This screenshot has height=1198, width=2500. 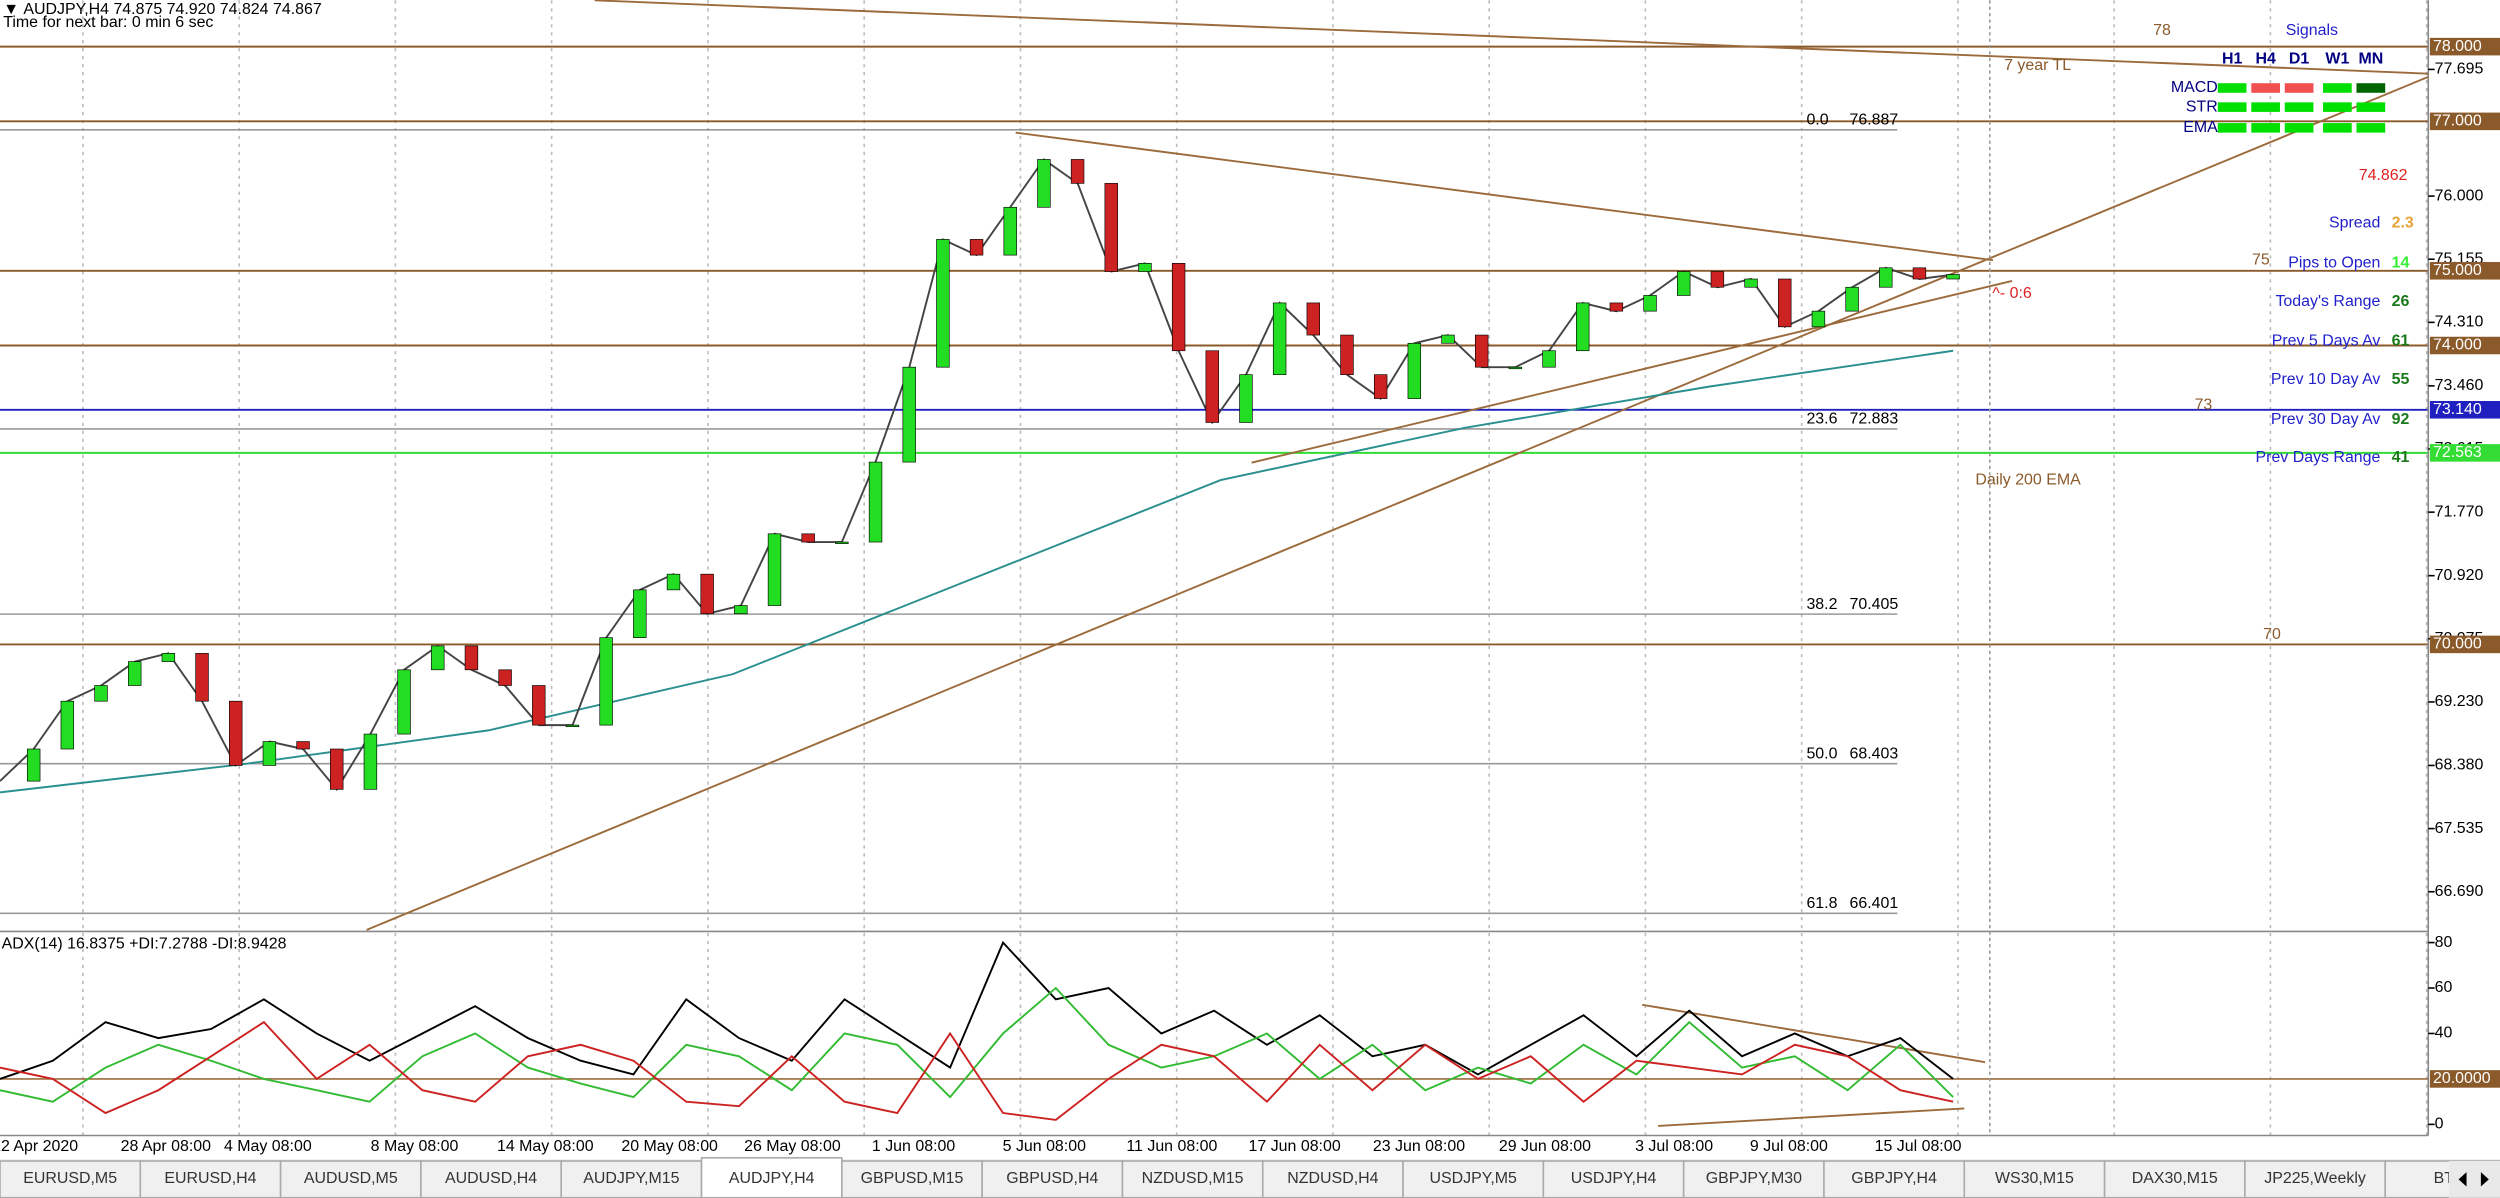 I want to click on x-tick-label: 17 Jun 08:00, so click(x=1295, y=1146).